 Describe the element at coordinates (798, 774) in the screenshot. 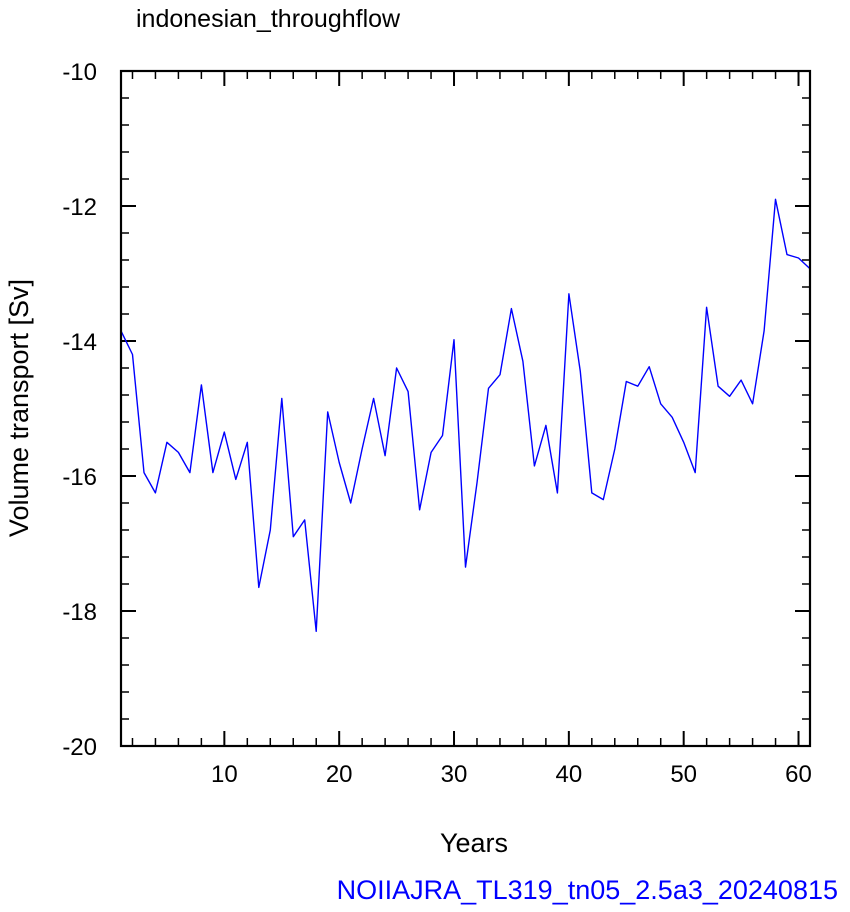

I see `x-tick-label: 60` at that location.